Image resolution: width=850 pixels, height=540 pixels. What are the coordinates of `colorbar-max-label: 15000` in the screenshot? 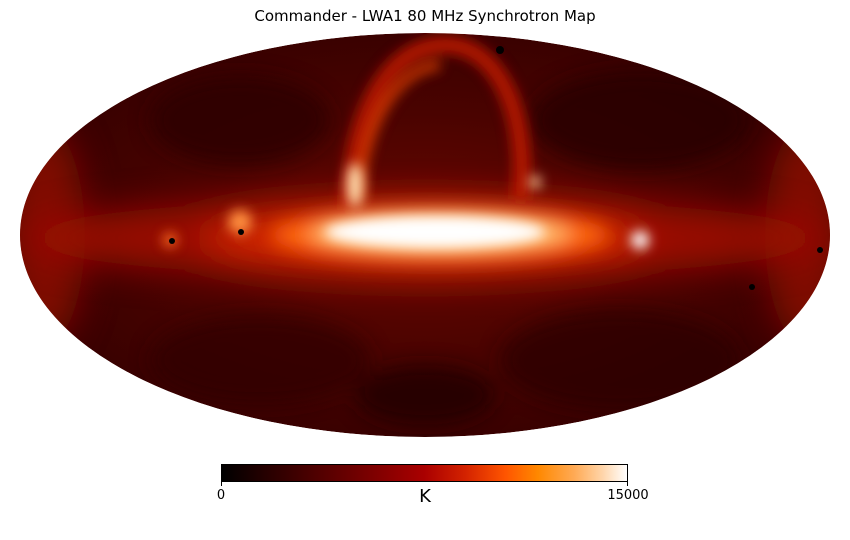 It's located at (628, 495).